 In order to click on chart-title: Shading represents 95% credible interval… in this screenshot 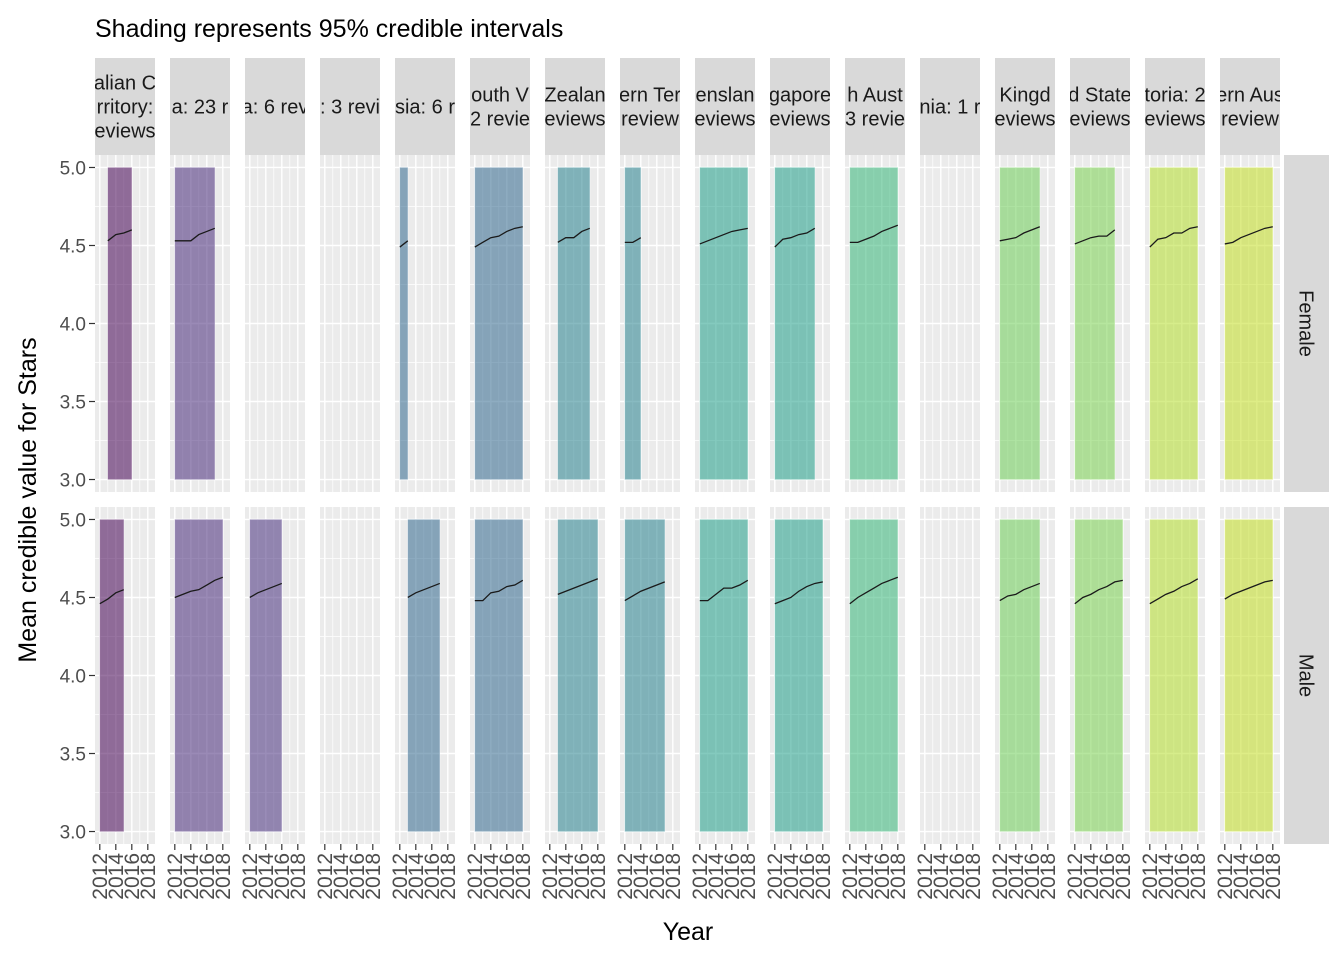, I will do `click(329, 29)`.